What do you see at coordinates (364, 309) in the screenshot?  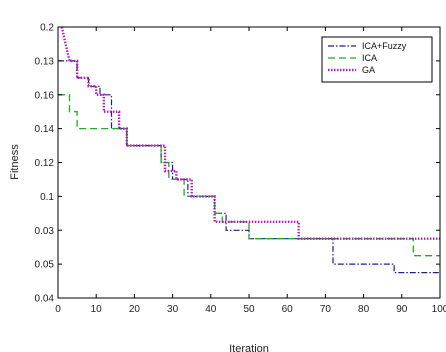 I see `x-tick-label: 80` at bounding box center [364, 309].